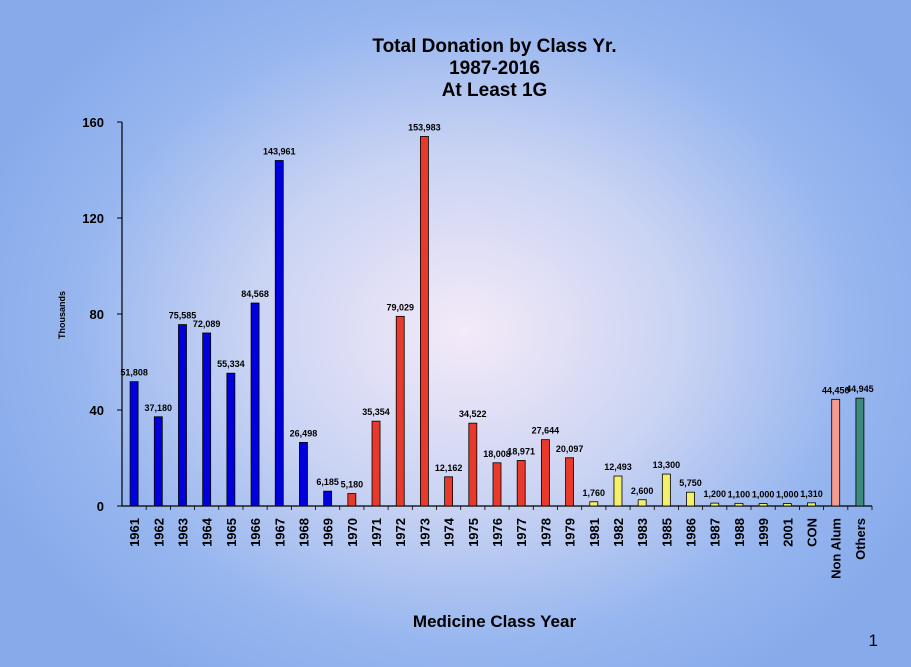 The image size is (911, 667). I want to click on y-tick-label: 120, so click(93, 218).